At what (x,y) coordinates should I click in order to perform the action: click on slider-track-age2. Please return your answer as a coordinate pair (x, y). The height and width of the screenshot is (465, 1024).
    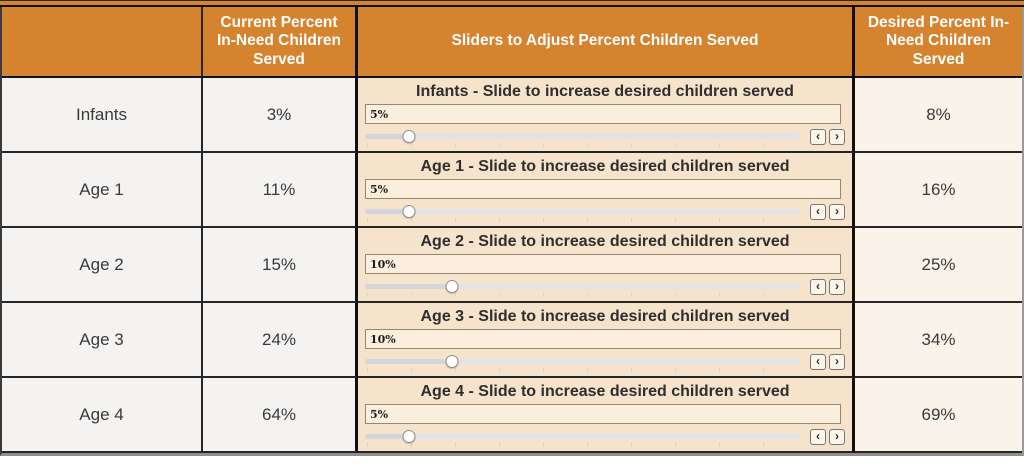
    Looking at the image, I should click on (582, 287).